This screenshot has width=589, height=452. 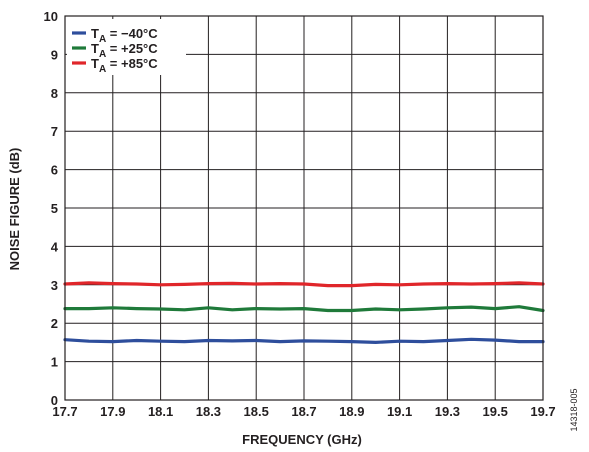 I want to click on x-tick-label: 18.3, so click(x=208, y=411).